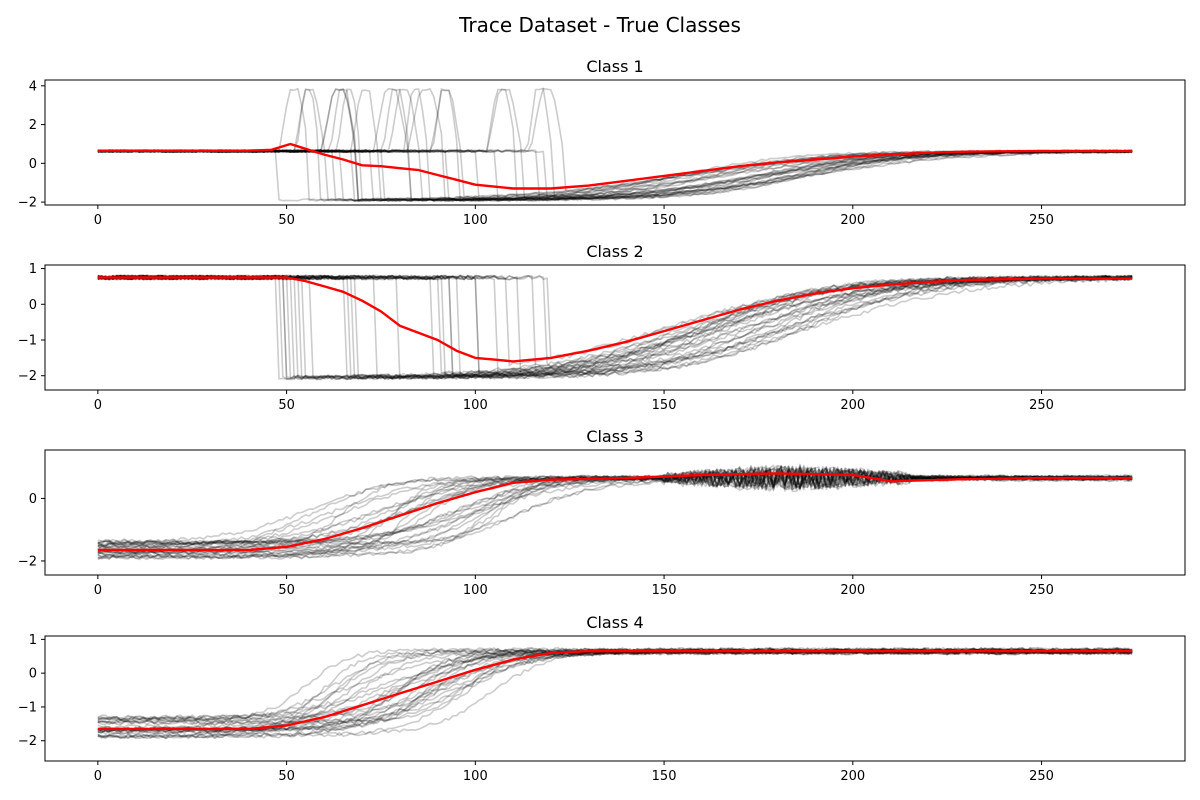 This screenshot has width=1200, height=800. What do you see at coordinates (614, 622) in the screenshot?
I see `subplot-title: Class 4` at bounding box center [614, 622].